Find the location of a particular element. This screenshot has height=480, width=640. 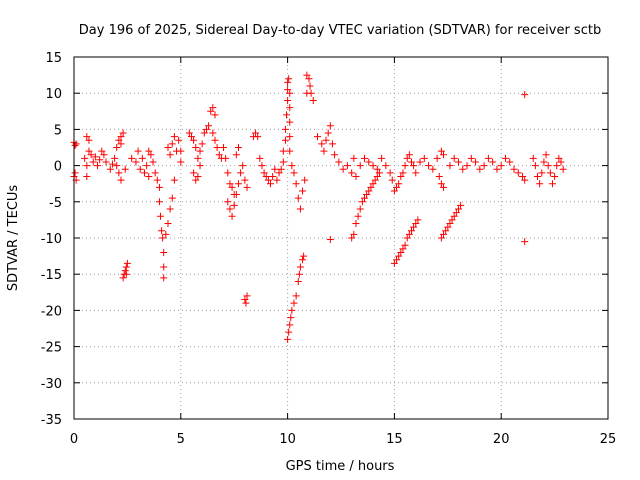

x-tick-label: 20 is located at coordinates (501, 439).